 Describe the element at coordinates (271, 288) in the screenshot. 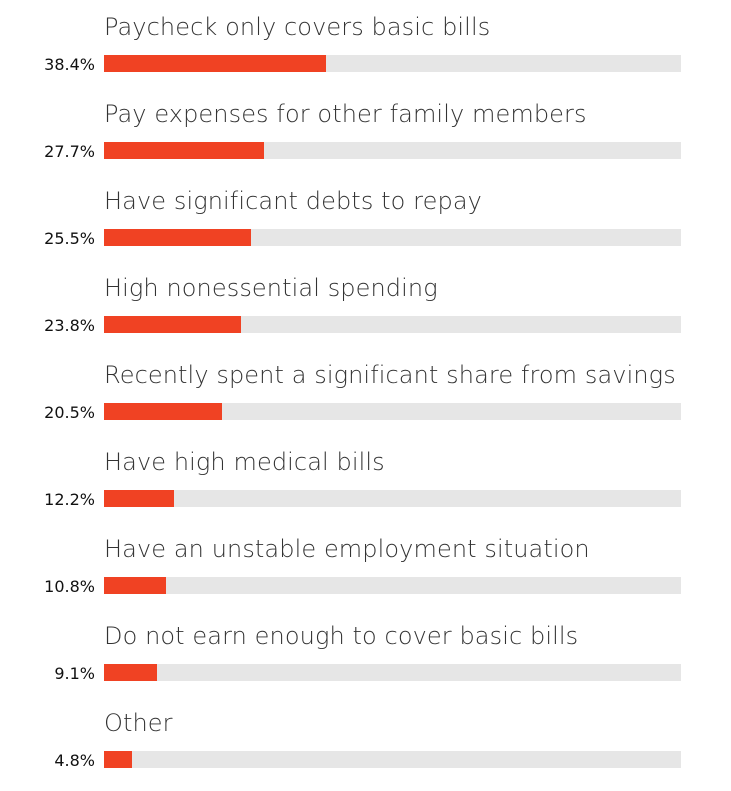

I see `category-label: High nonessential spending` at that location.